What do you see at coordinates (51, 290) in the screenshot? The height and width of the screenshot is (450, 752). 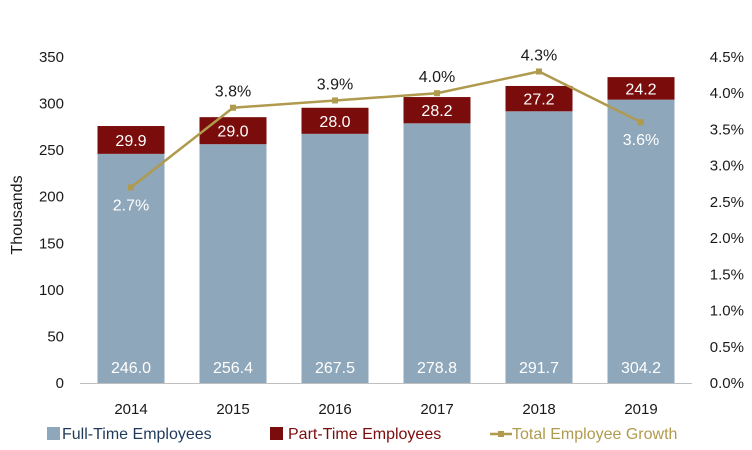 I see `y-tick-label: 100` at bounding box center [51, 290].